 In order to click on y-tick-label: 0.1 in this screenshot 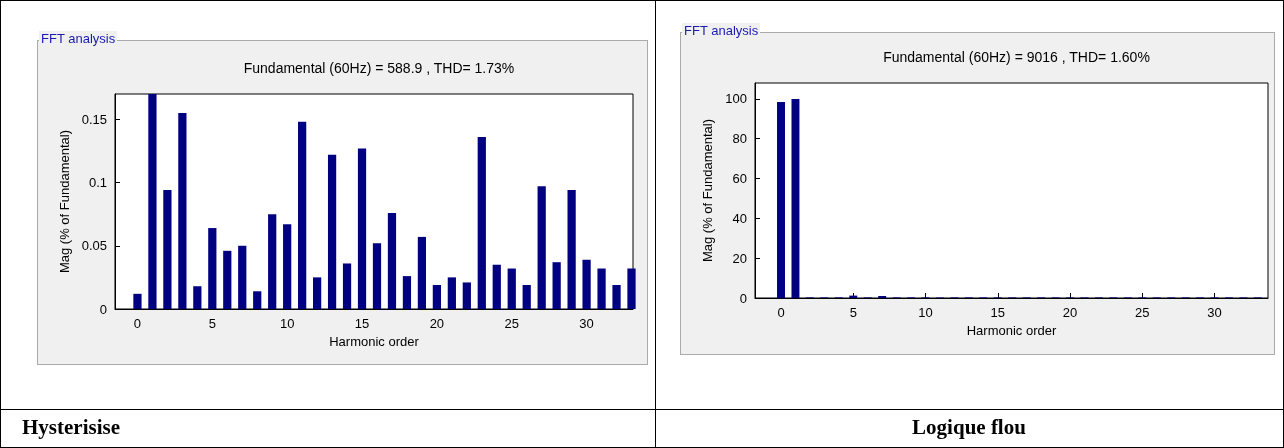, I will do `click(97, 183)`.